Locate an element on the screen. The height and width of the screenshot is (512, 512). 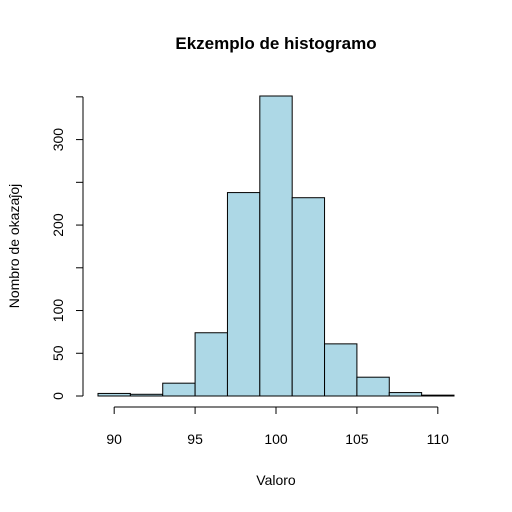
x-axis-label: Valoro is located at coordinates (276, 480).